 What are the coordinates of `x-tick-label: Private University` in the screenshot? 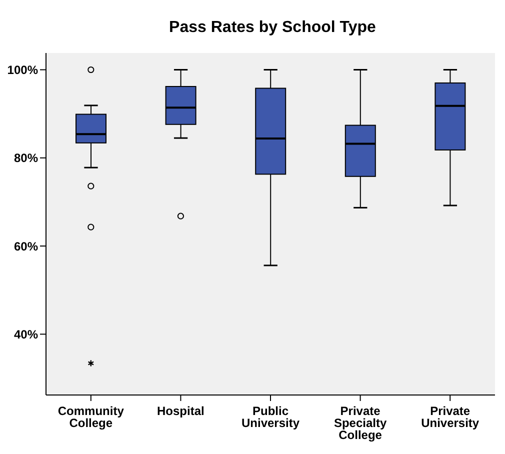 It's located at (450, 417).